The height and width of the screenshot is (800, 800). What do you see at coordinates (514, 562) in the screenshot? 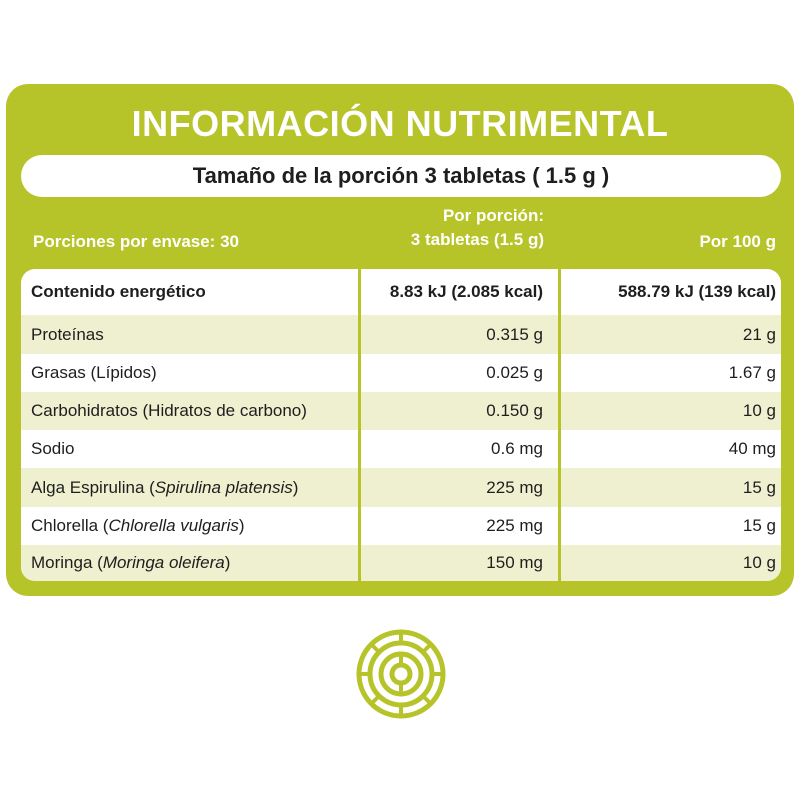
I see `per-portion-value: 150 mg` at bounding box center [514, 562].